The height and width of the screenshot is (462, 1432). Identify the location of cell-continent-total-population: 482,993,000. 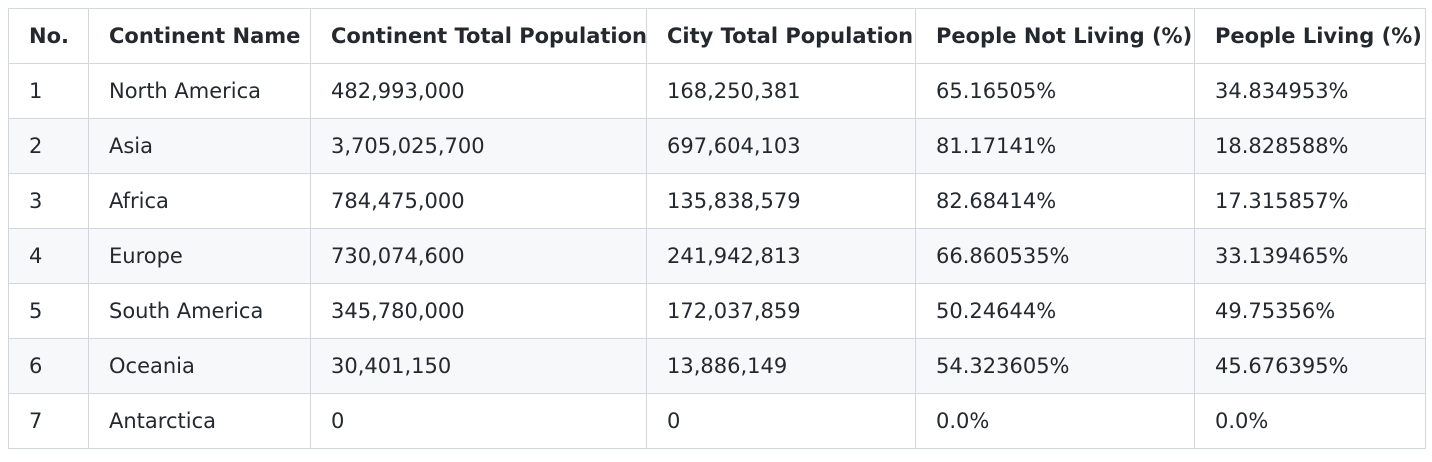
(478, 91).